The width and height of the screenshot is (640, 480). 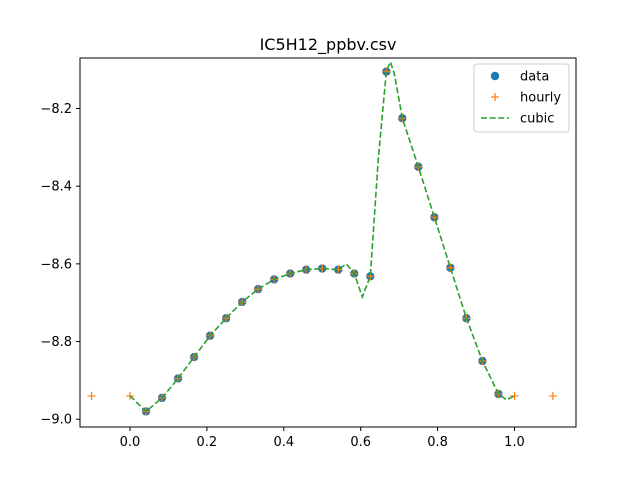 I want to click on x-tick-label: 0.2, so click(x=207, y=442).